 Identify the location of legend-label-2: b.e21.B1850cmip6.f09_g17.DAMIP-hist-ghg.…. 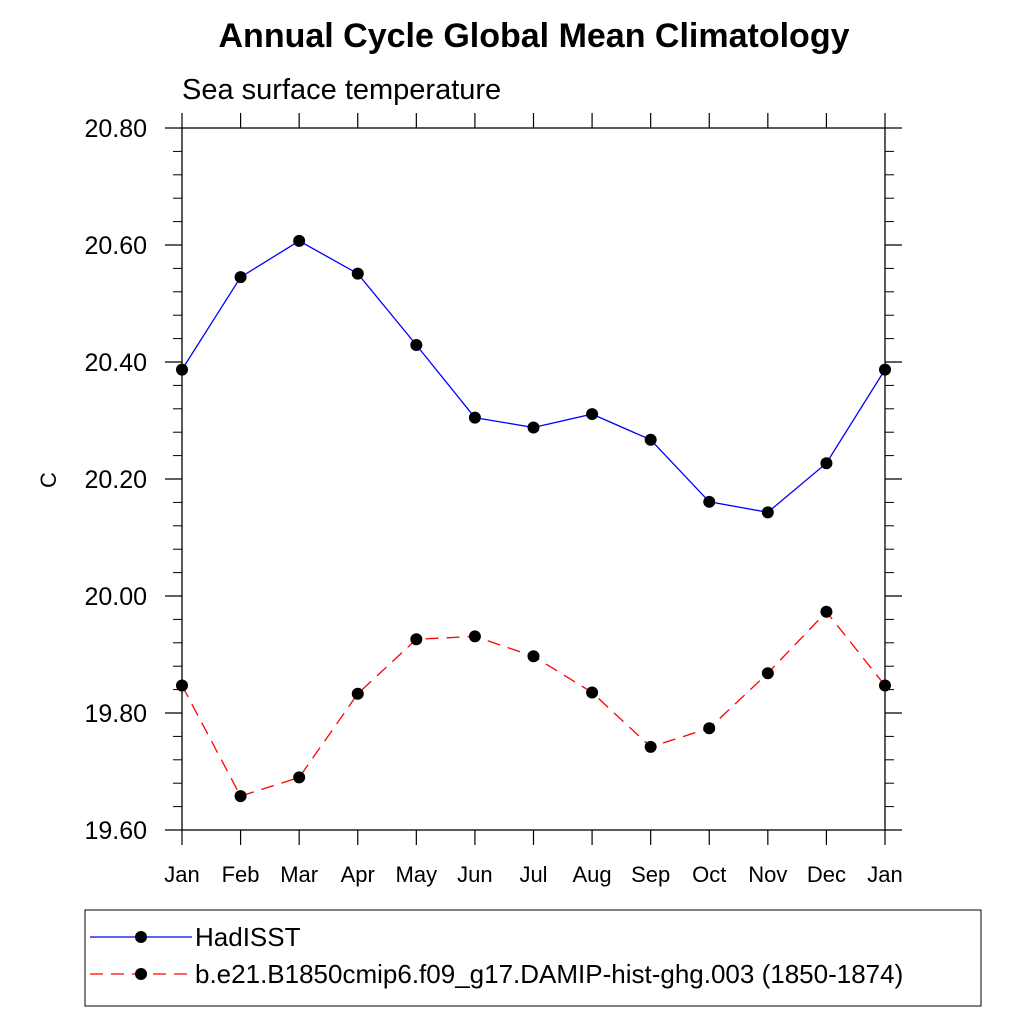
(549, 974).